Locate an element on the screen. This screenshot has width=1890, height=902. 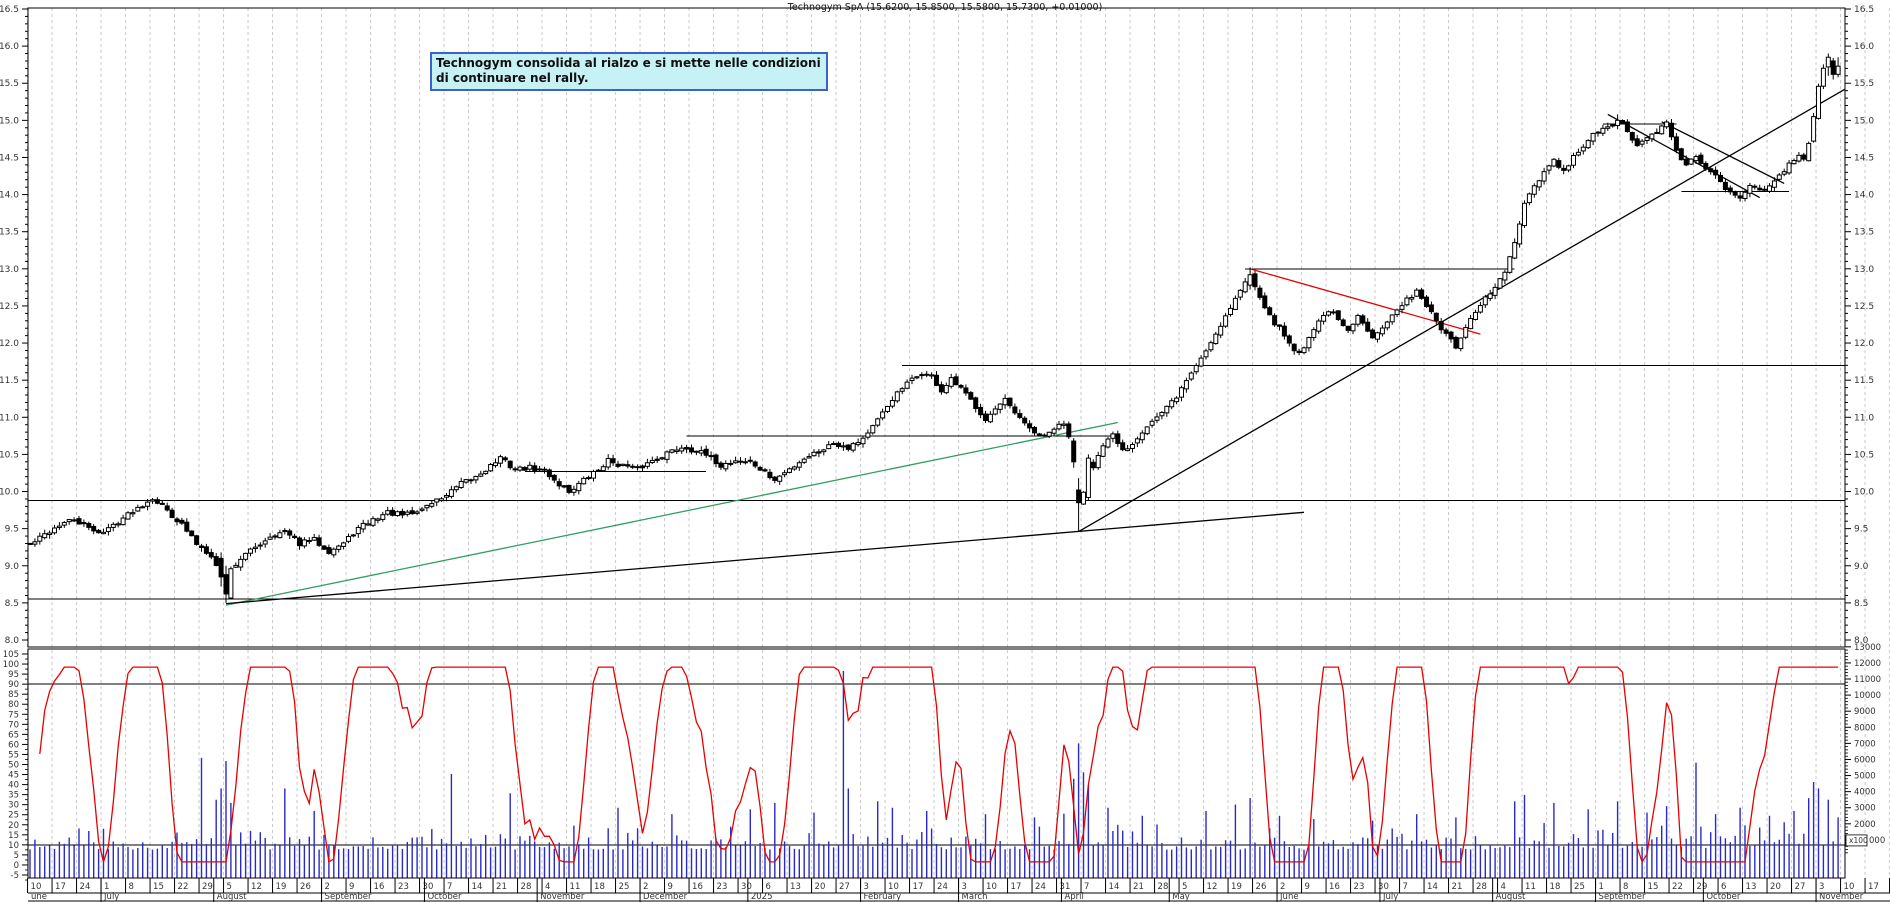
svg-text: June is located at coordinates (1289, 897).